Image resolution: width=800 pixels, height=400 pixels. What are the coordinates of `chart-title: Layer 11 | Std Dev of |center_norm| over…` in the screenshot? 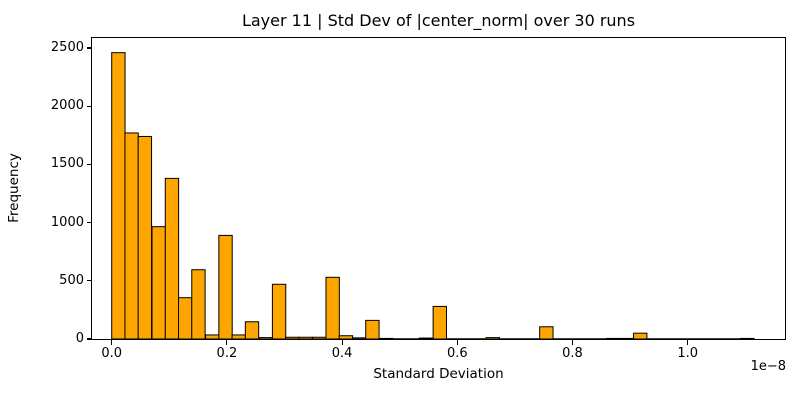 It's located at (438, 20).